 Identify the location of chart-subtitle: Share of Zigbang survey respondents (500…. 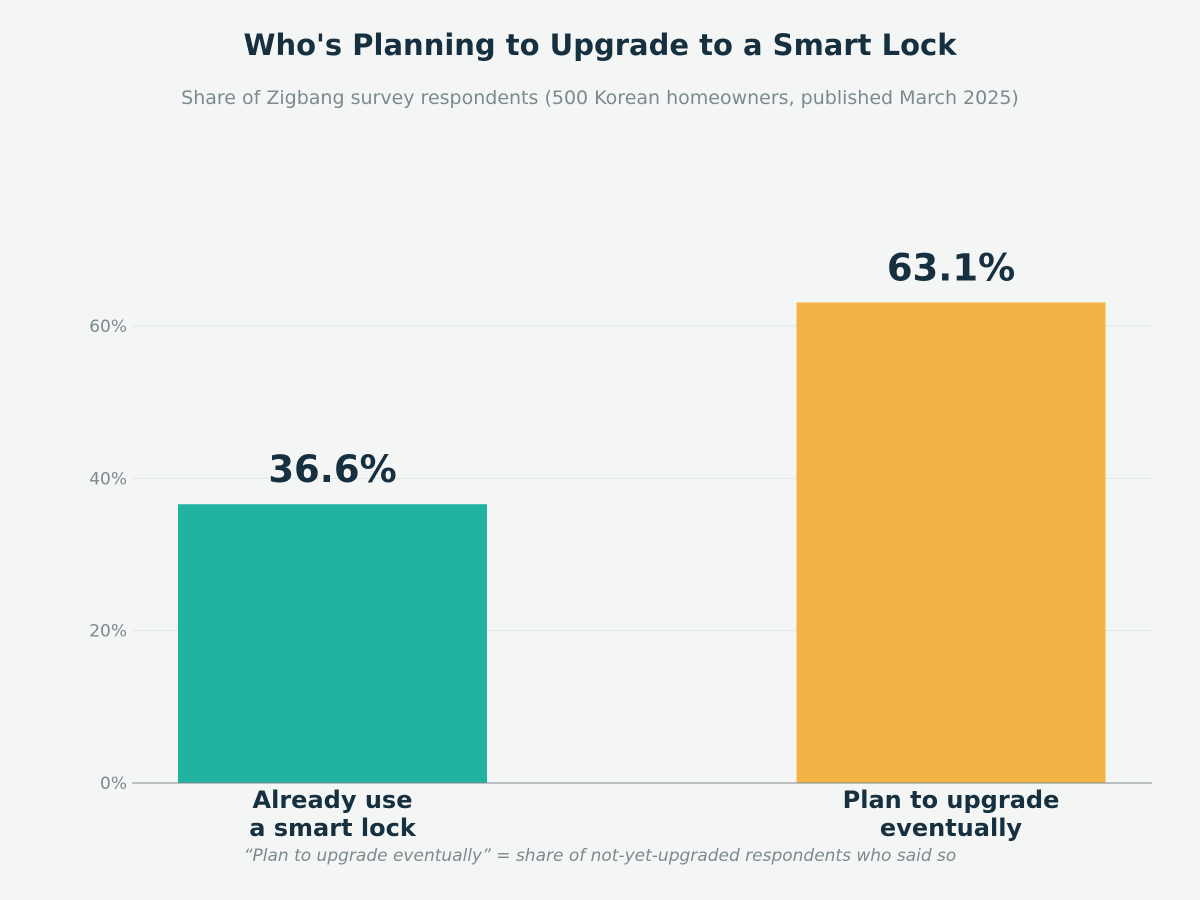
(600, 98).